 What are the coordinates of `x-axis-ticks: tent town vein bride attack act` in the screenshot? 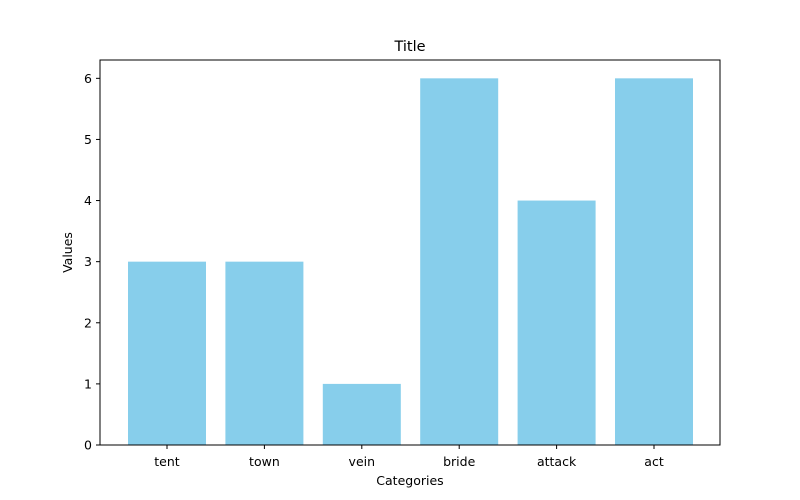 It's located at (409, 457).